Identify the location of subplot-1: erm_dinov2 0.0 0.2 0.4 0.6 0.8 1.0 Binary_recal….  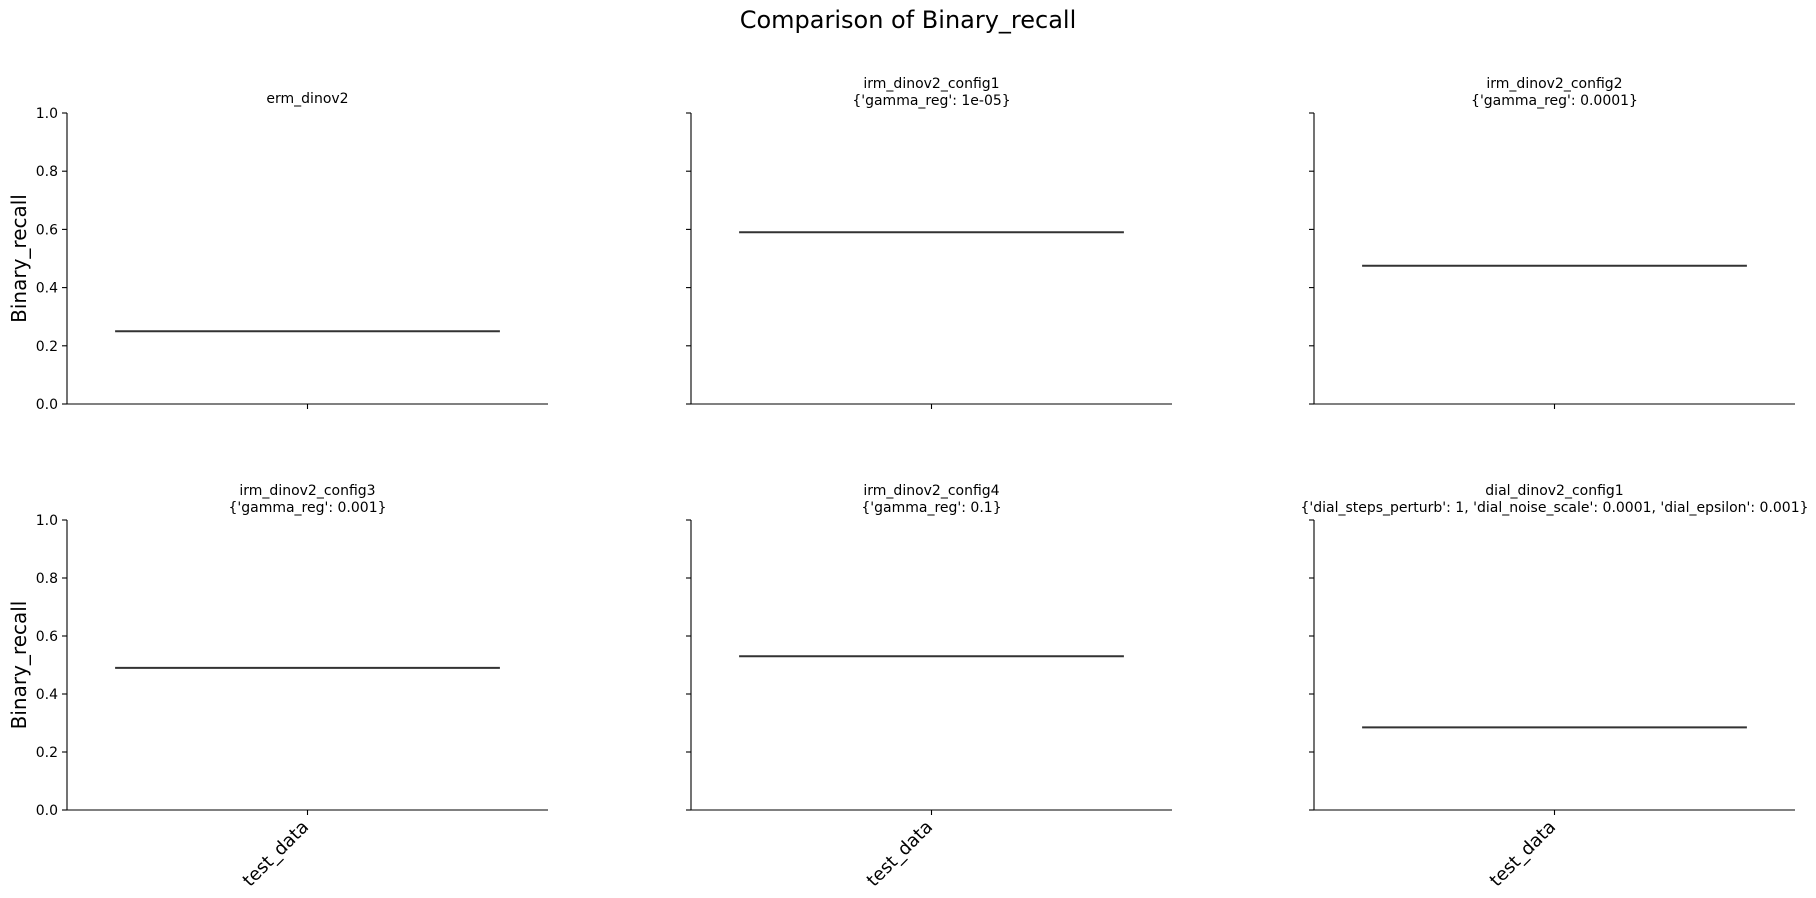
(277, 252).